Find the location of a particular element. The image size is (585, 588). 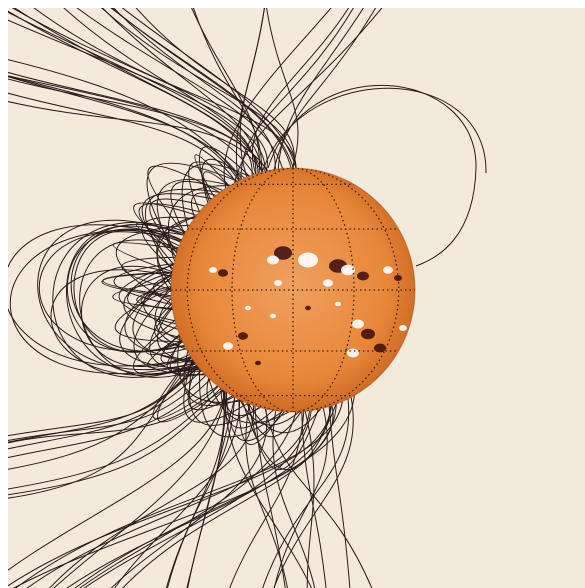

large-loop-northeast is located at coordinates (372, 176).